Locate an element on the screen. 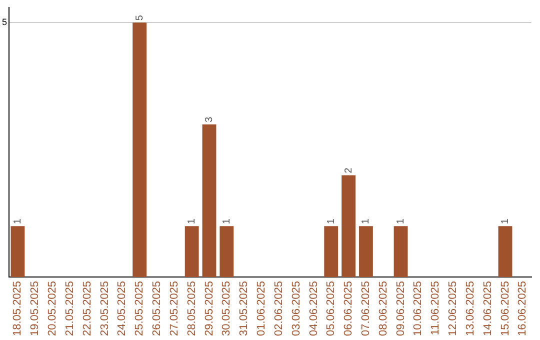 Image resolution: width=540 pixels, height=340 pixels. data-label: 3 is located at coordinates (209, 119).